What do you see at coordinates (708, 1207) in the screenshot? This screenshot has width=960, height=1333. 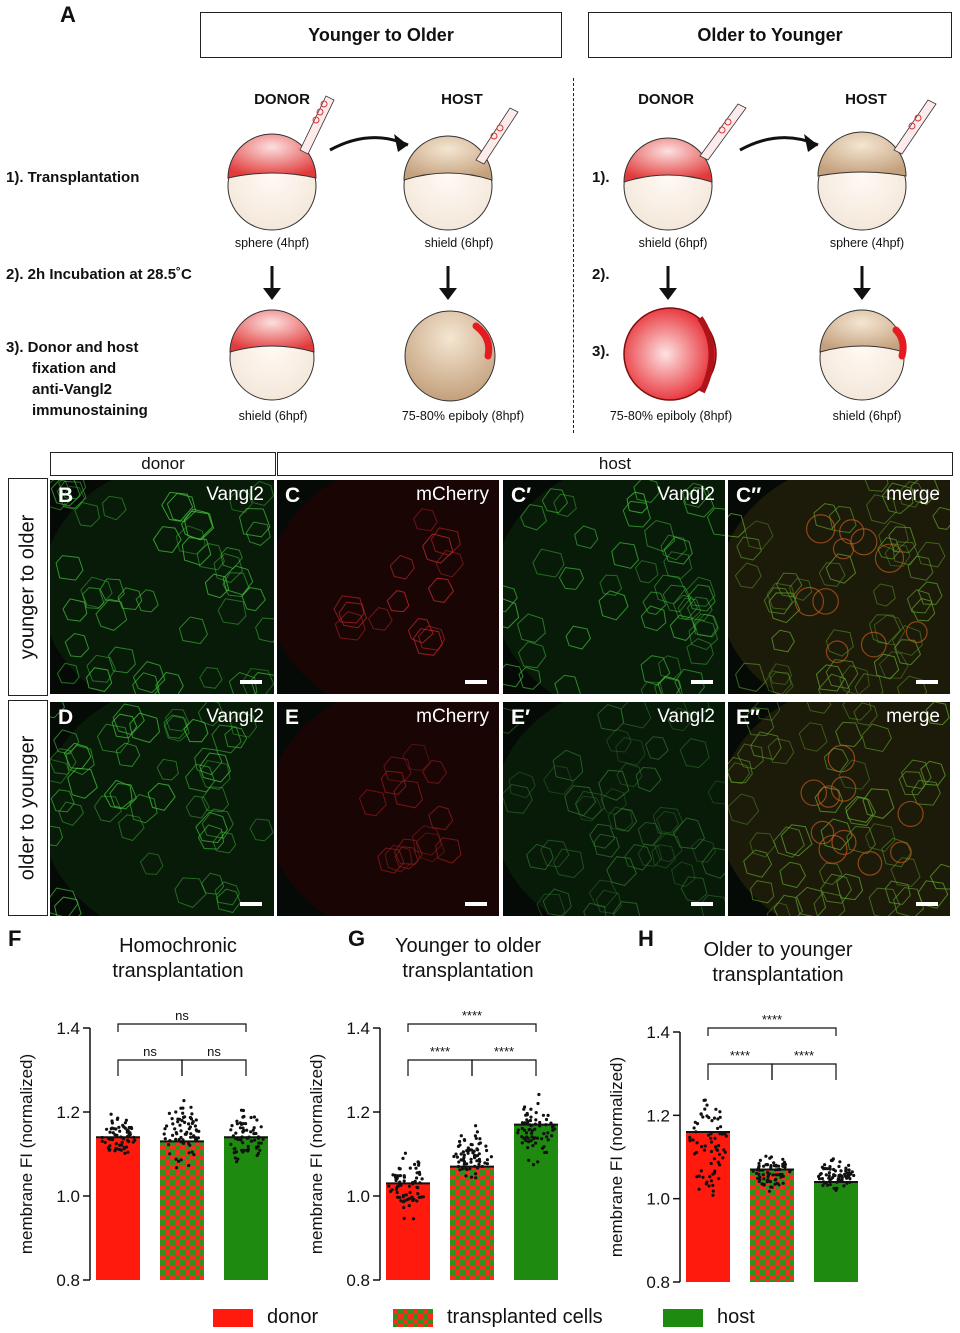 I see `bar-donor` at bounding box center [708, 1207].